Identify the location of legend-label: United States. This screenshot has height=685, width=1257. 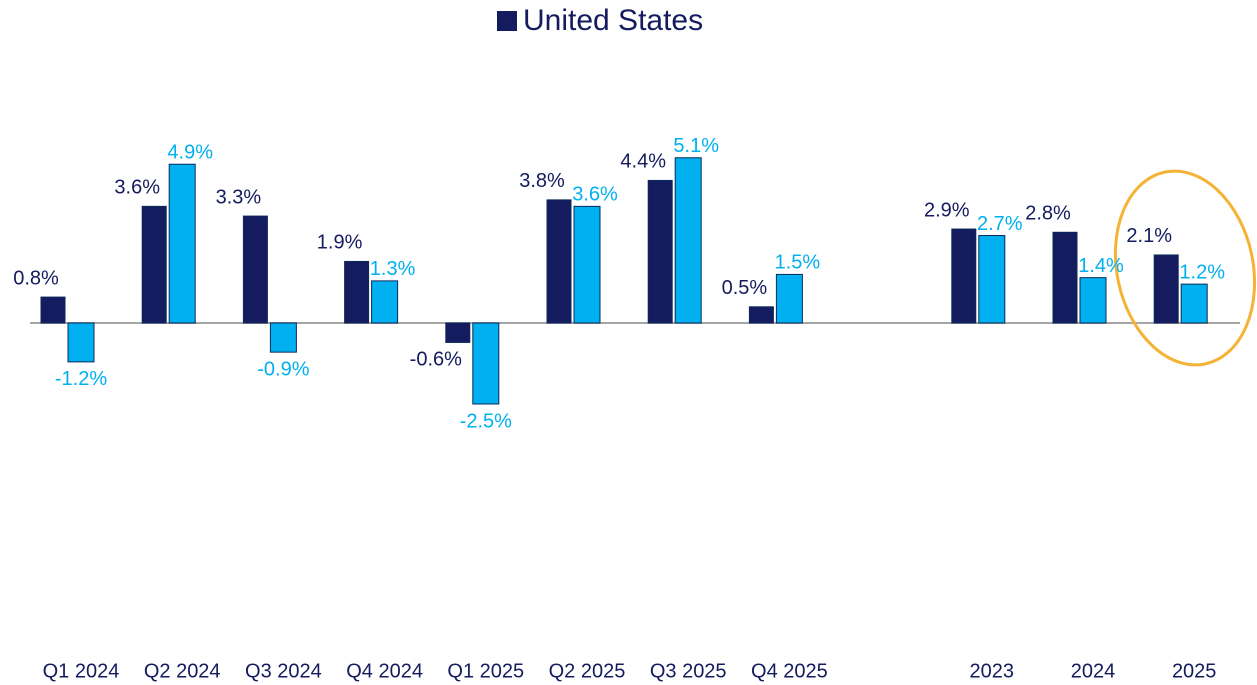
(613, 20).